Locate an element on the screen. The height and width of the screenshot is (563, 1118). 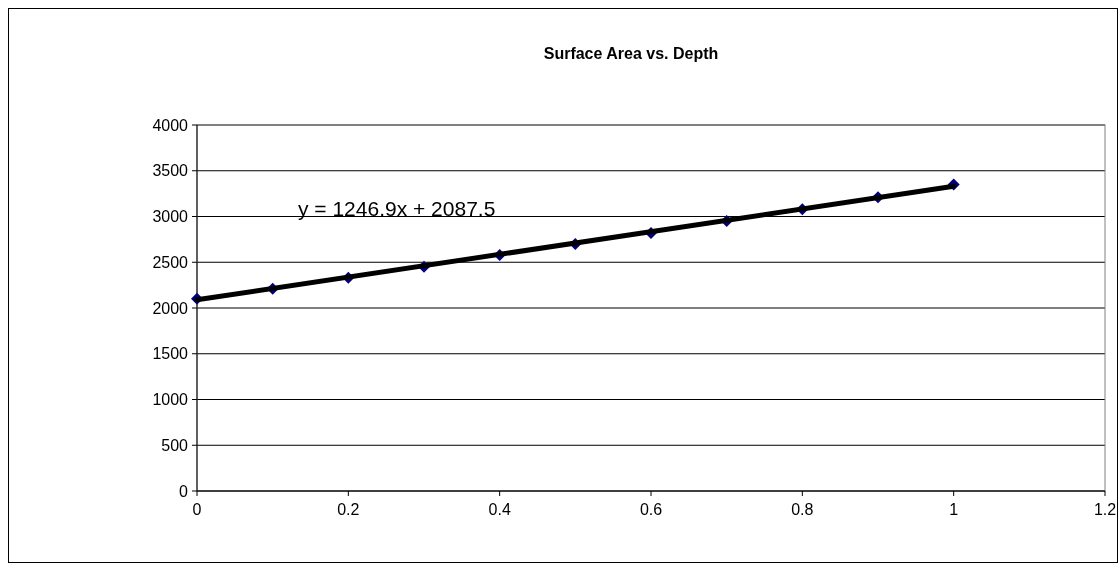
x-tick-label: 0.4 is located at coordinates (499, 509).